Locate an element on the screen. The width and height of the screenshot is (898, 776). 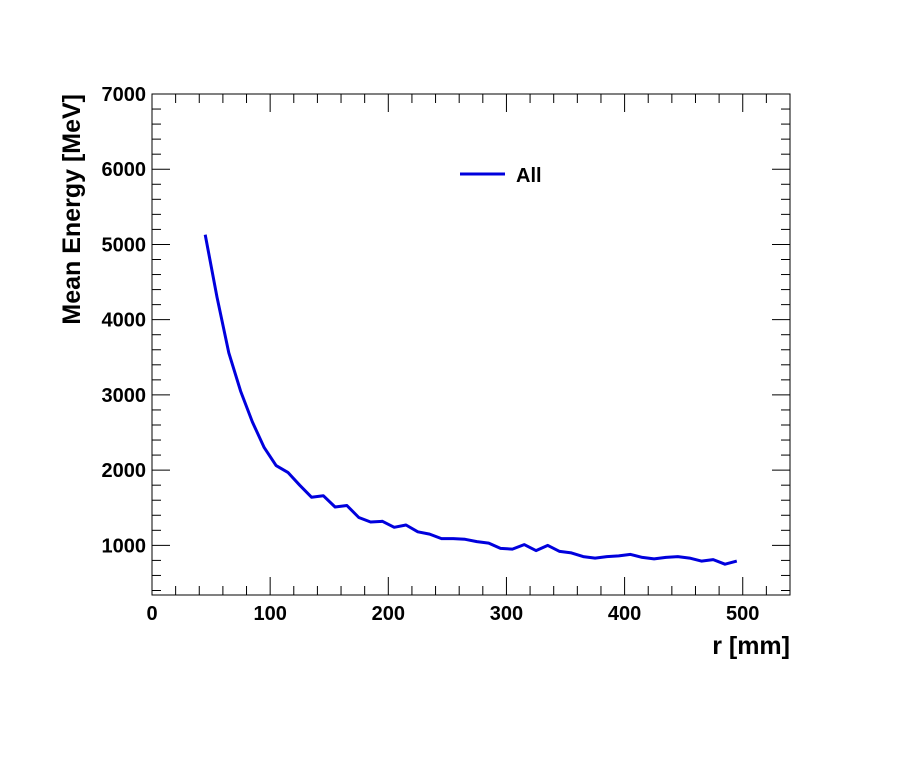
legend-label-all: All is located at coordinates (529, 176).